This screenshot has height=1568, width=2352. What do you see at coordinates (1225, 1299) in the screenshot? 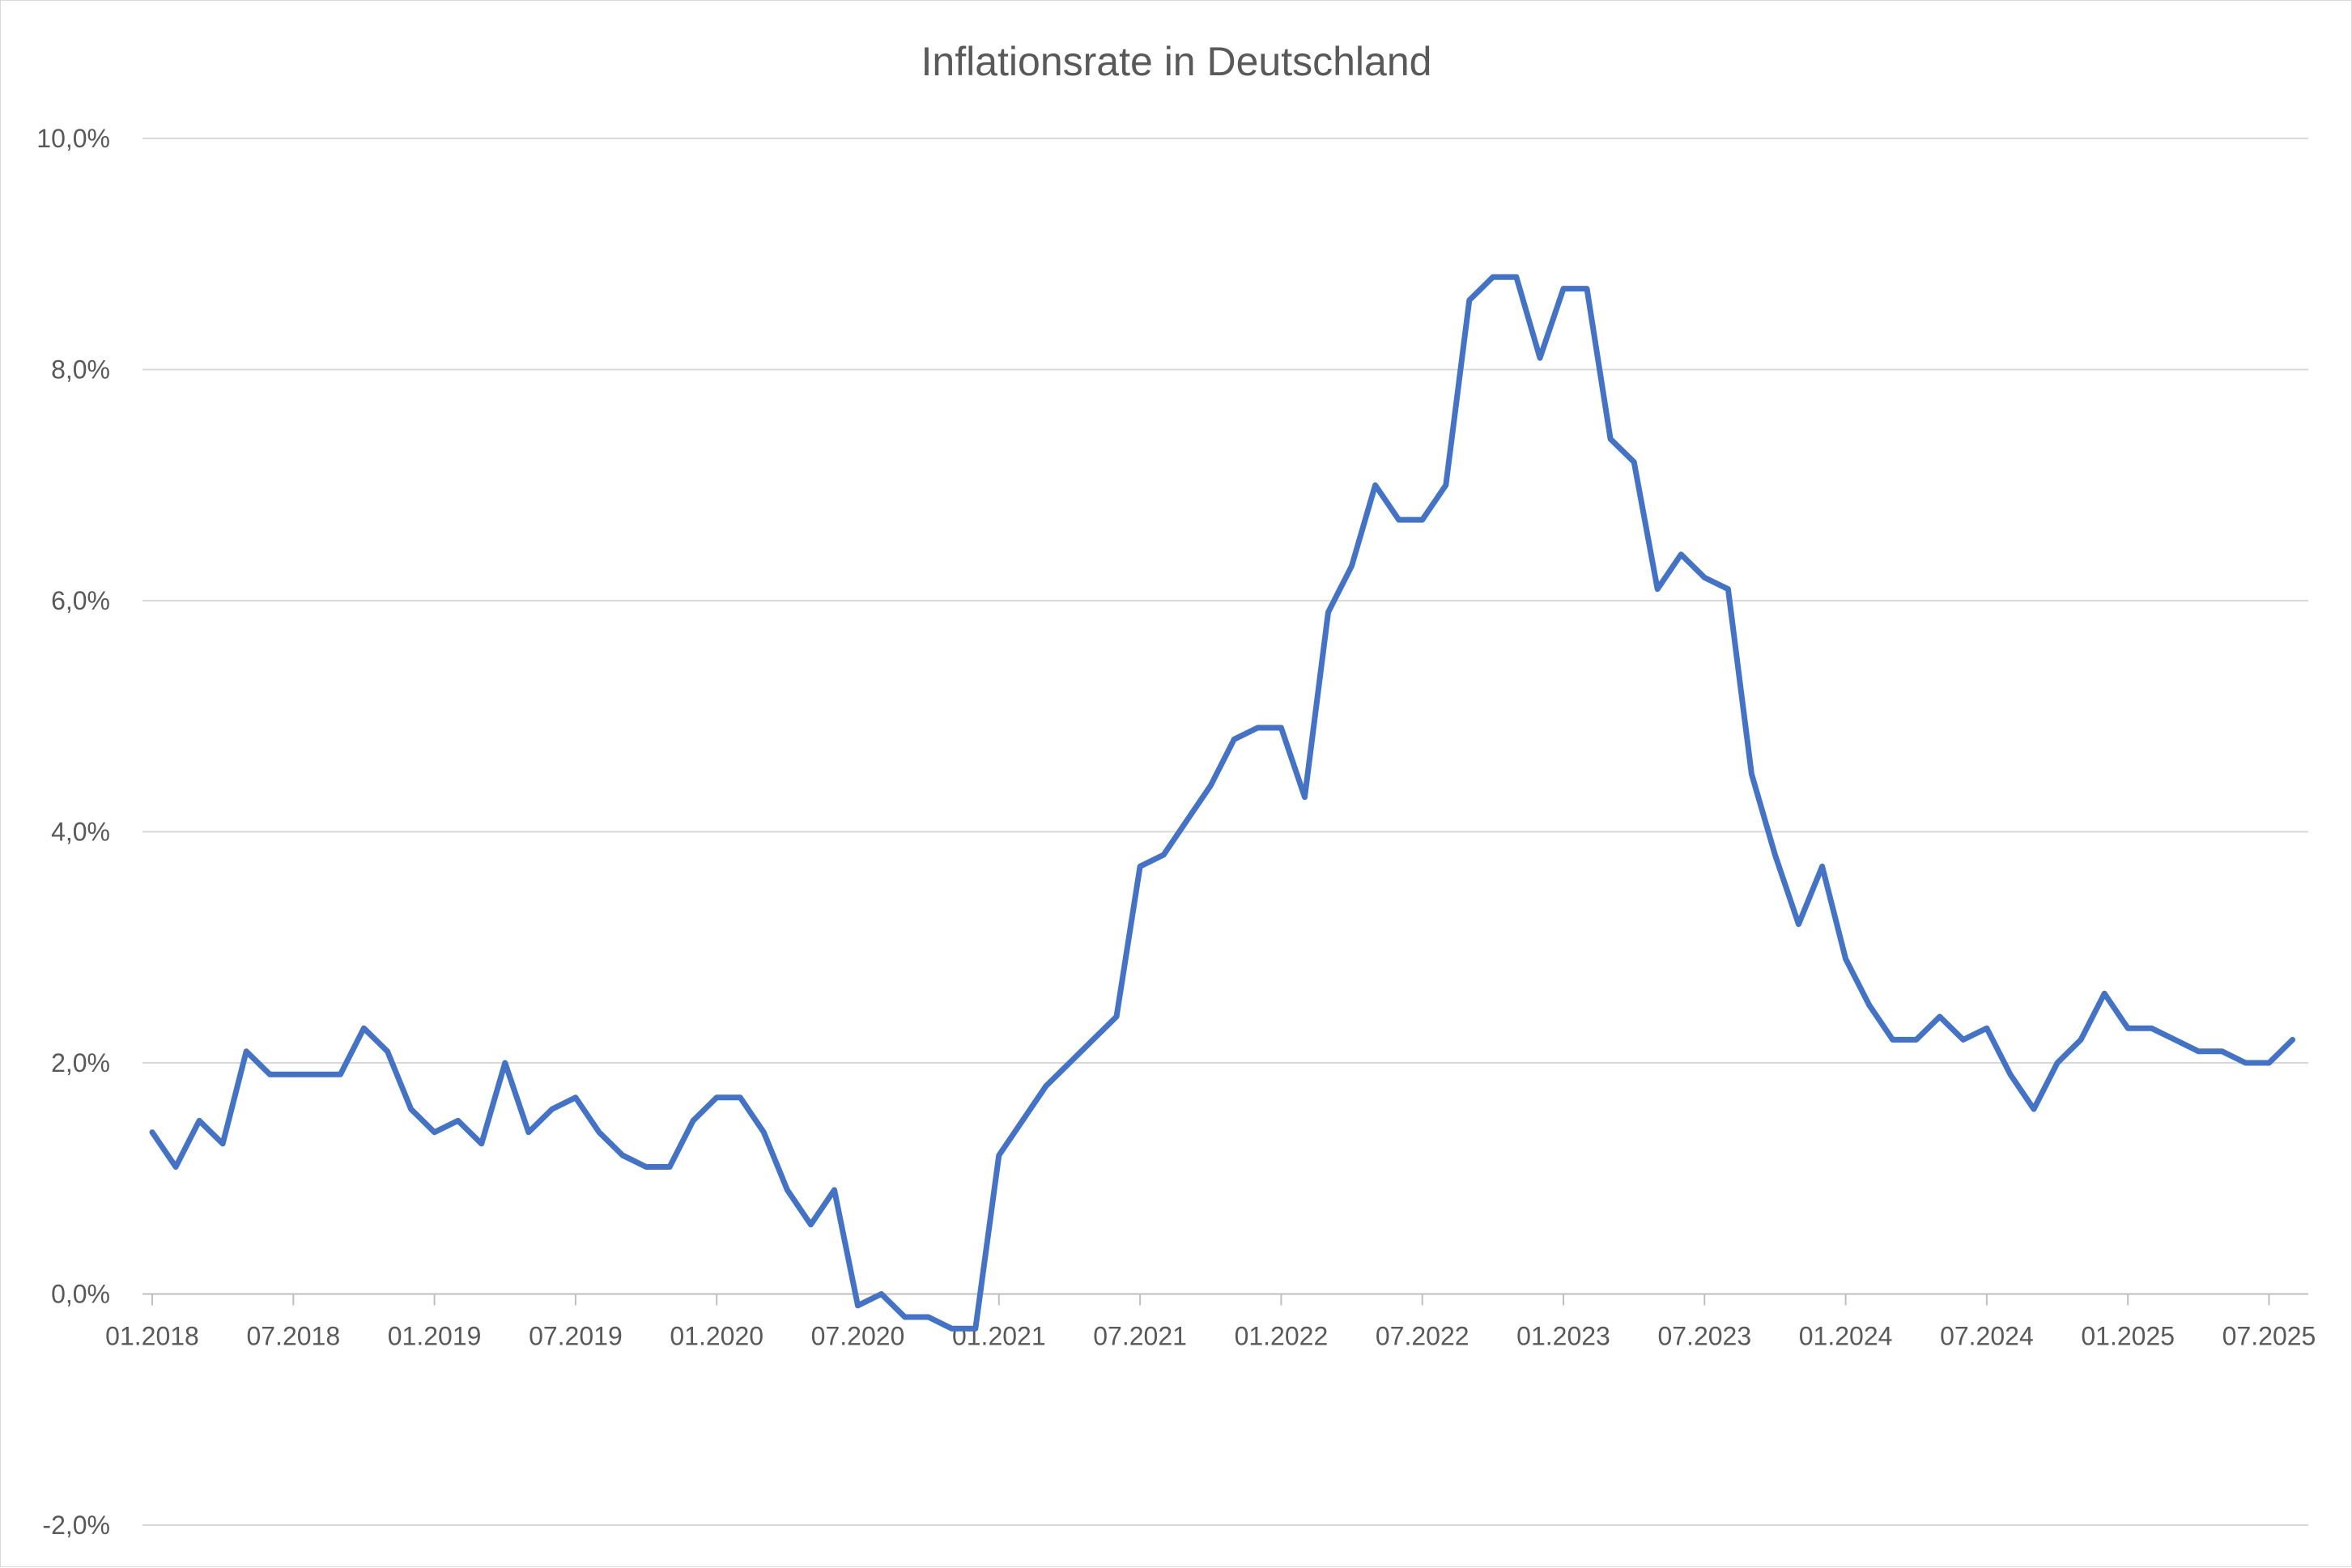
I see `x-axis` at bounding box center [1225, 1299].